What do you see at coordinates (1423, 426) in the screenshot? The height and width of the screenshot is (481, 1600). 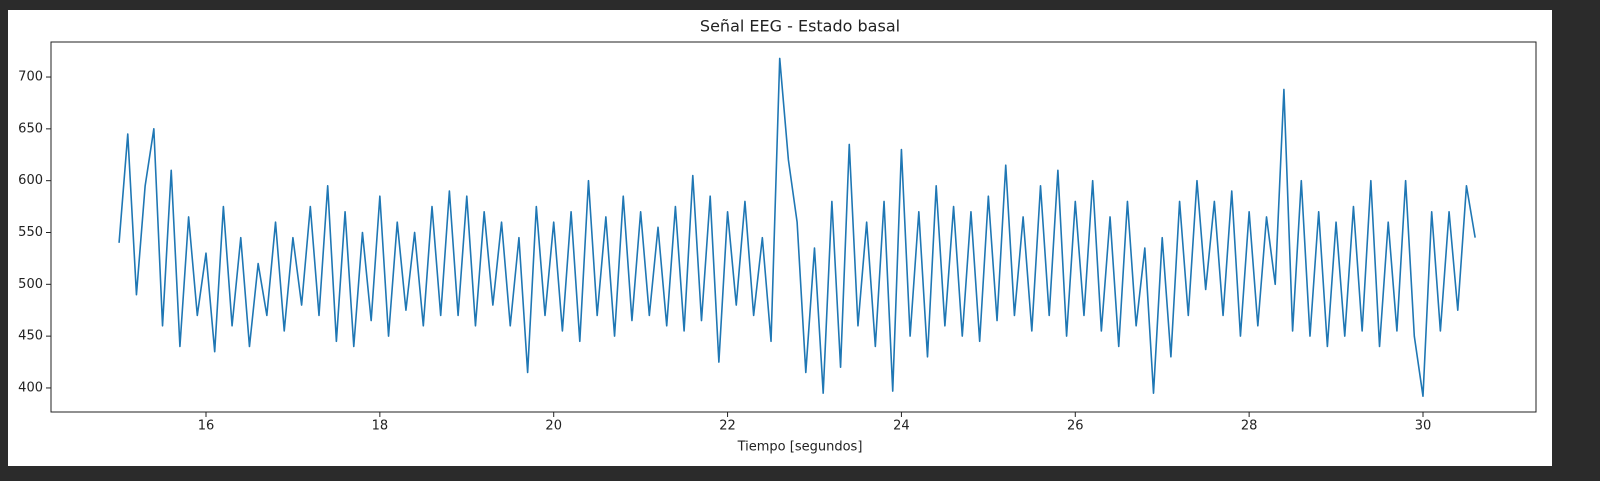 I see `x-tick-label: 30` at bounding box center [1423, 426].